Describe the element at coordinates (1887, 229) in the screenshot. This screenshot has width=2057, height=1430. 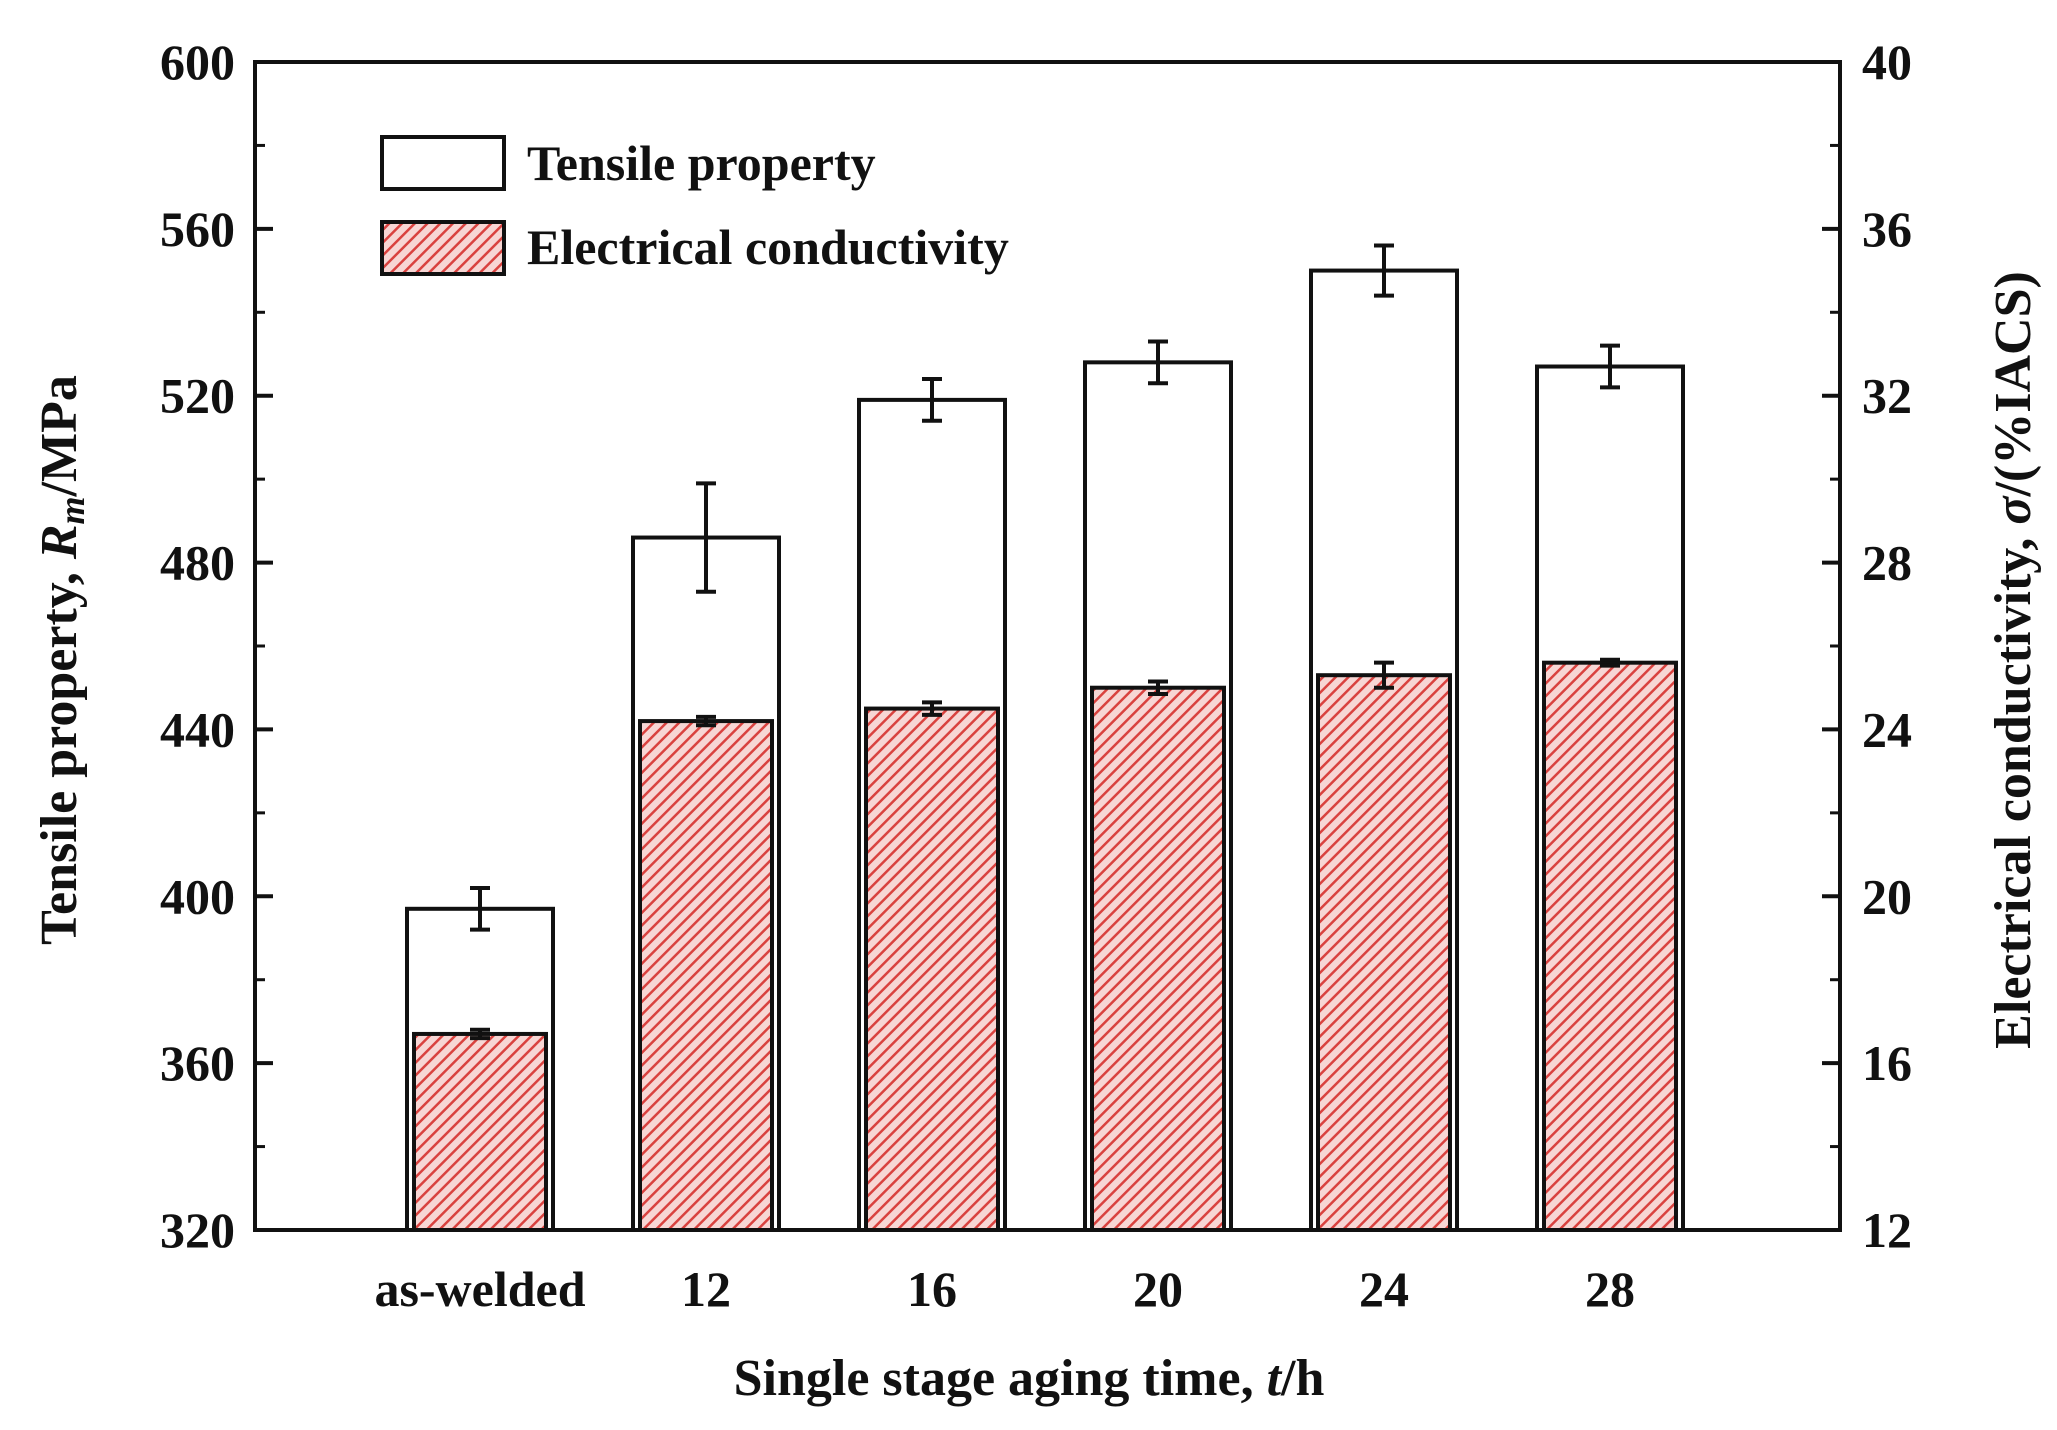
I see `right-tick-label-6: 36` at that location.